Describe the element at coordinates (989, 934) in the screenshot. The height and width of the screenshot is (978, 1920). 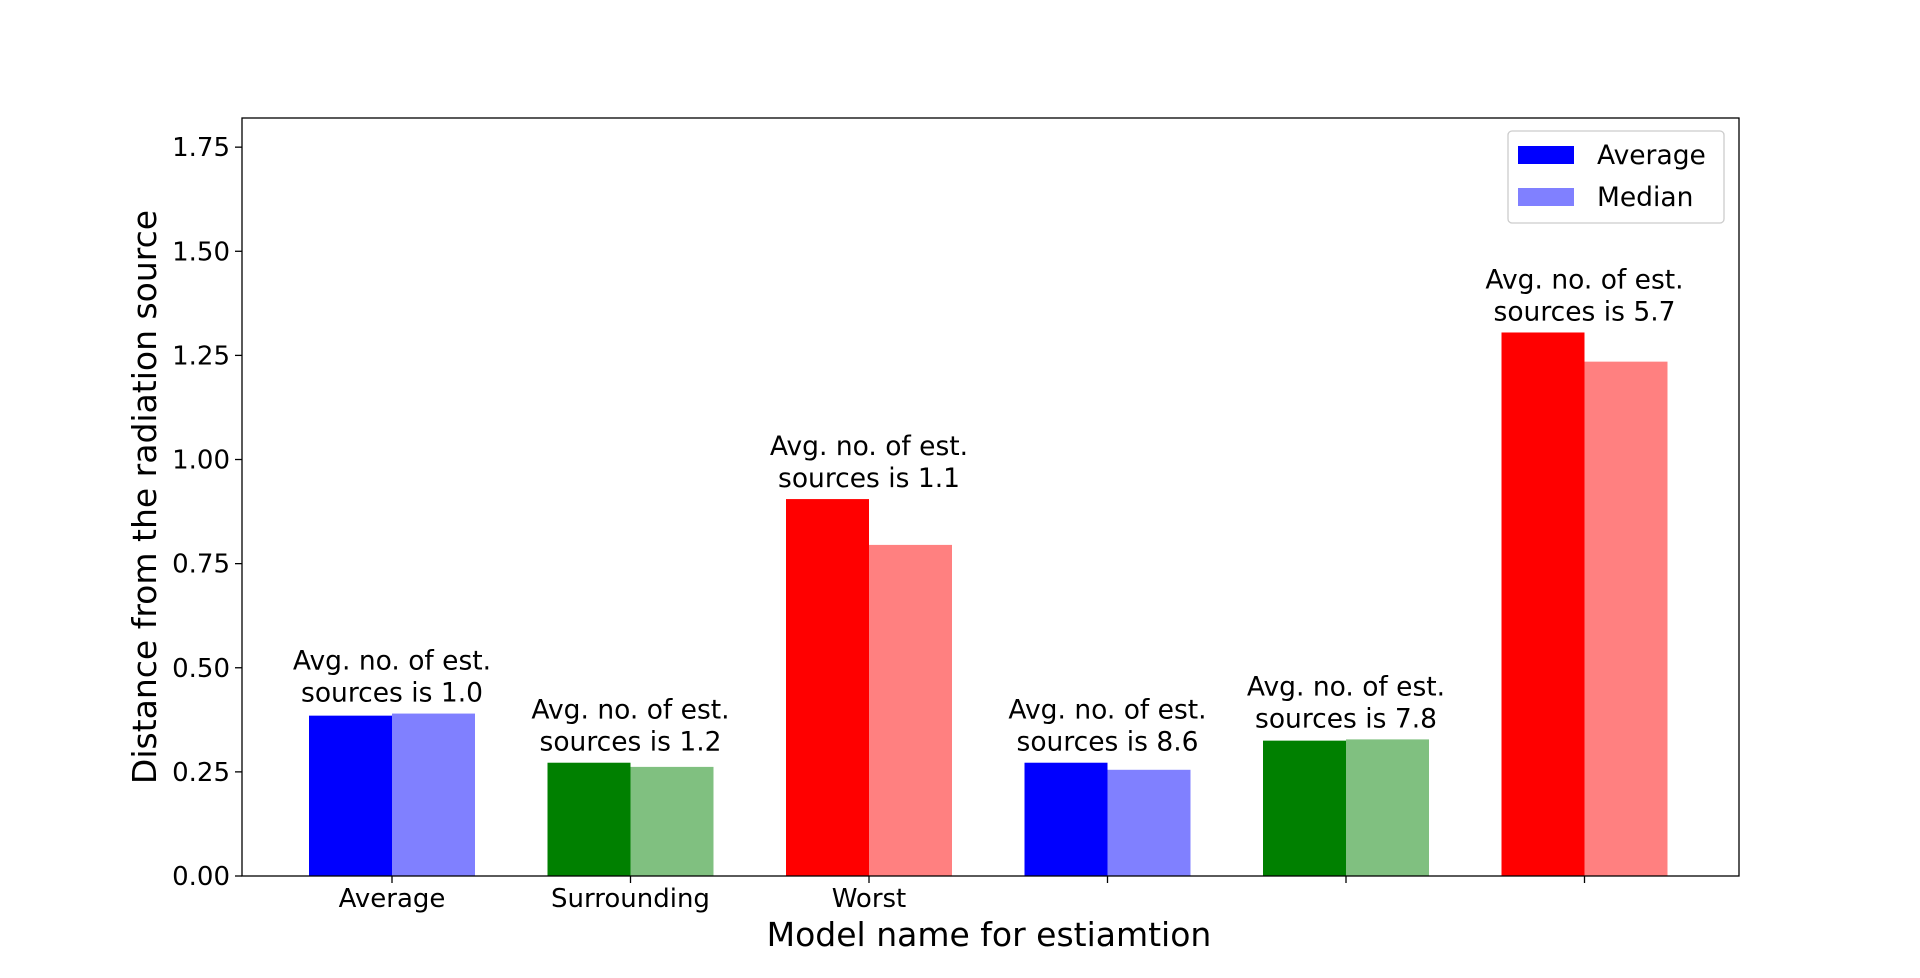
I see `x-axis-title: Model name for estiamtion` at that location.